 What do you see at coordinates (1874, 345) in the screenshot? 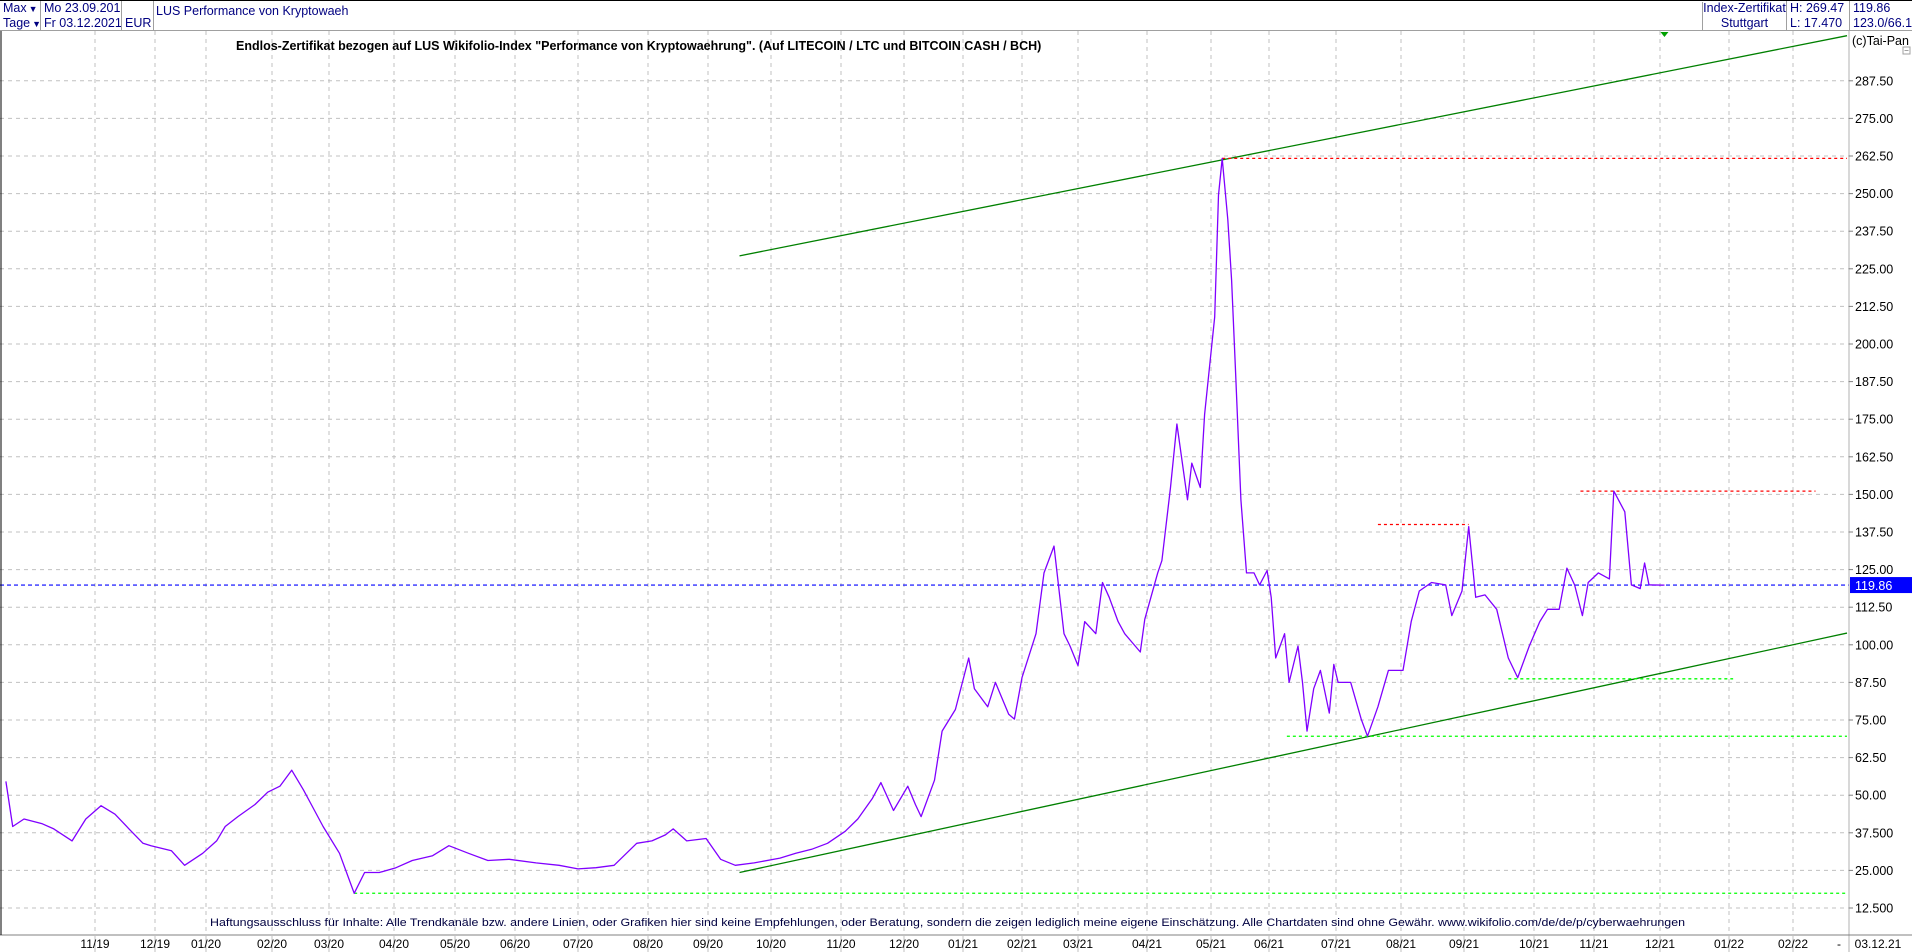
I see `y-tick-label: 200.00` at bounding box center [1874, 345].